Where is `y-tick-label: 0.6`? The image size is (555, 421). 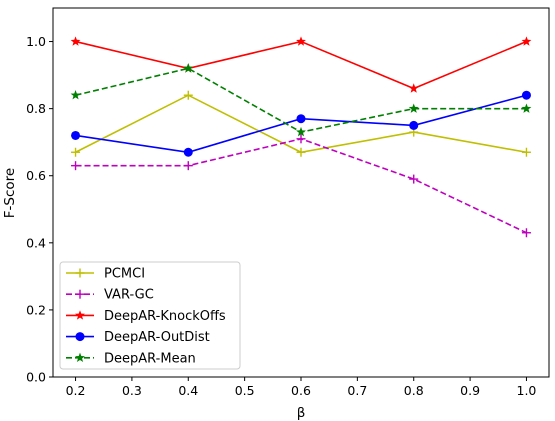
y-tick-label: 0.6 is located at coordinates (36, 175).